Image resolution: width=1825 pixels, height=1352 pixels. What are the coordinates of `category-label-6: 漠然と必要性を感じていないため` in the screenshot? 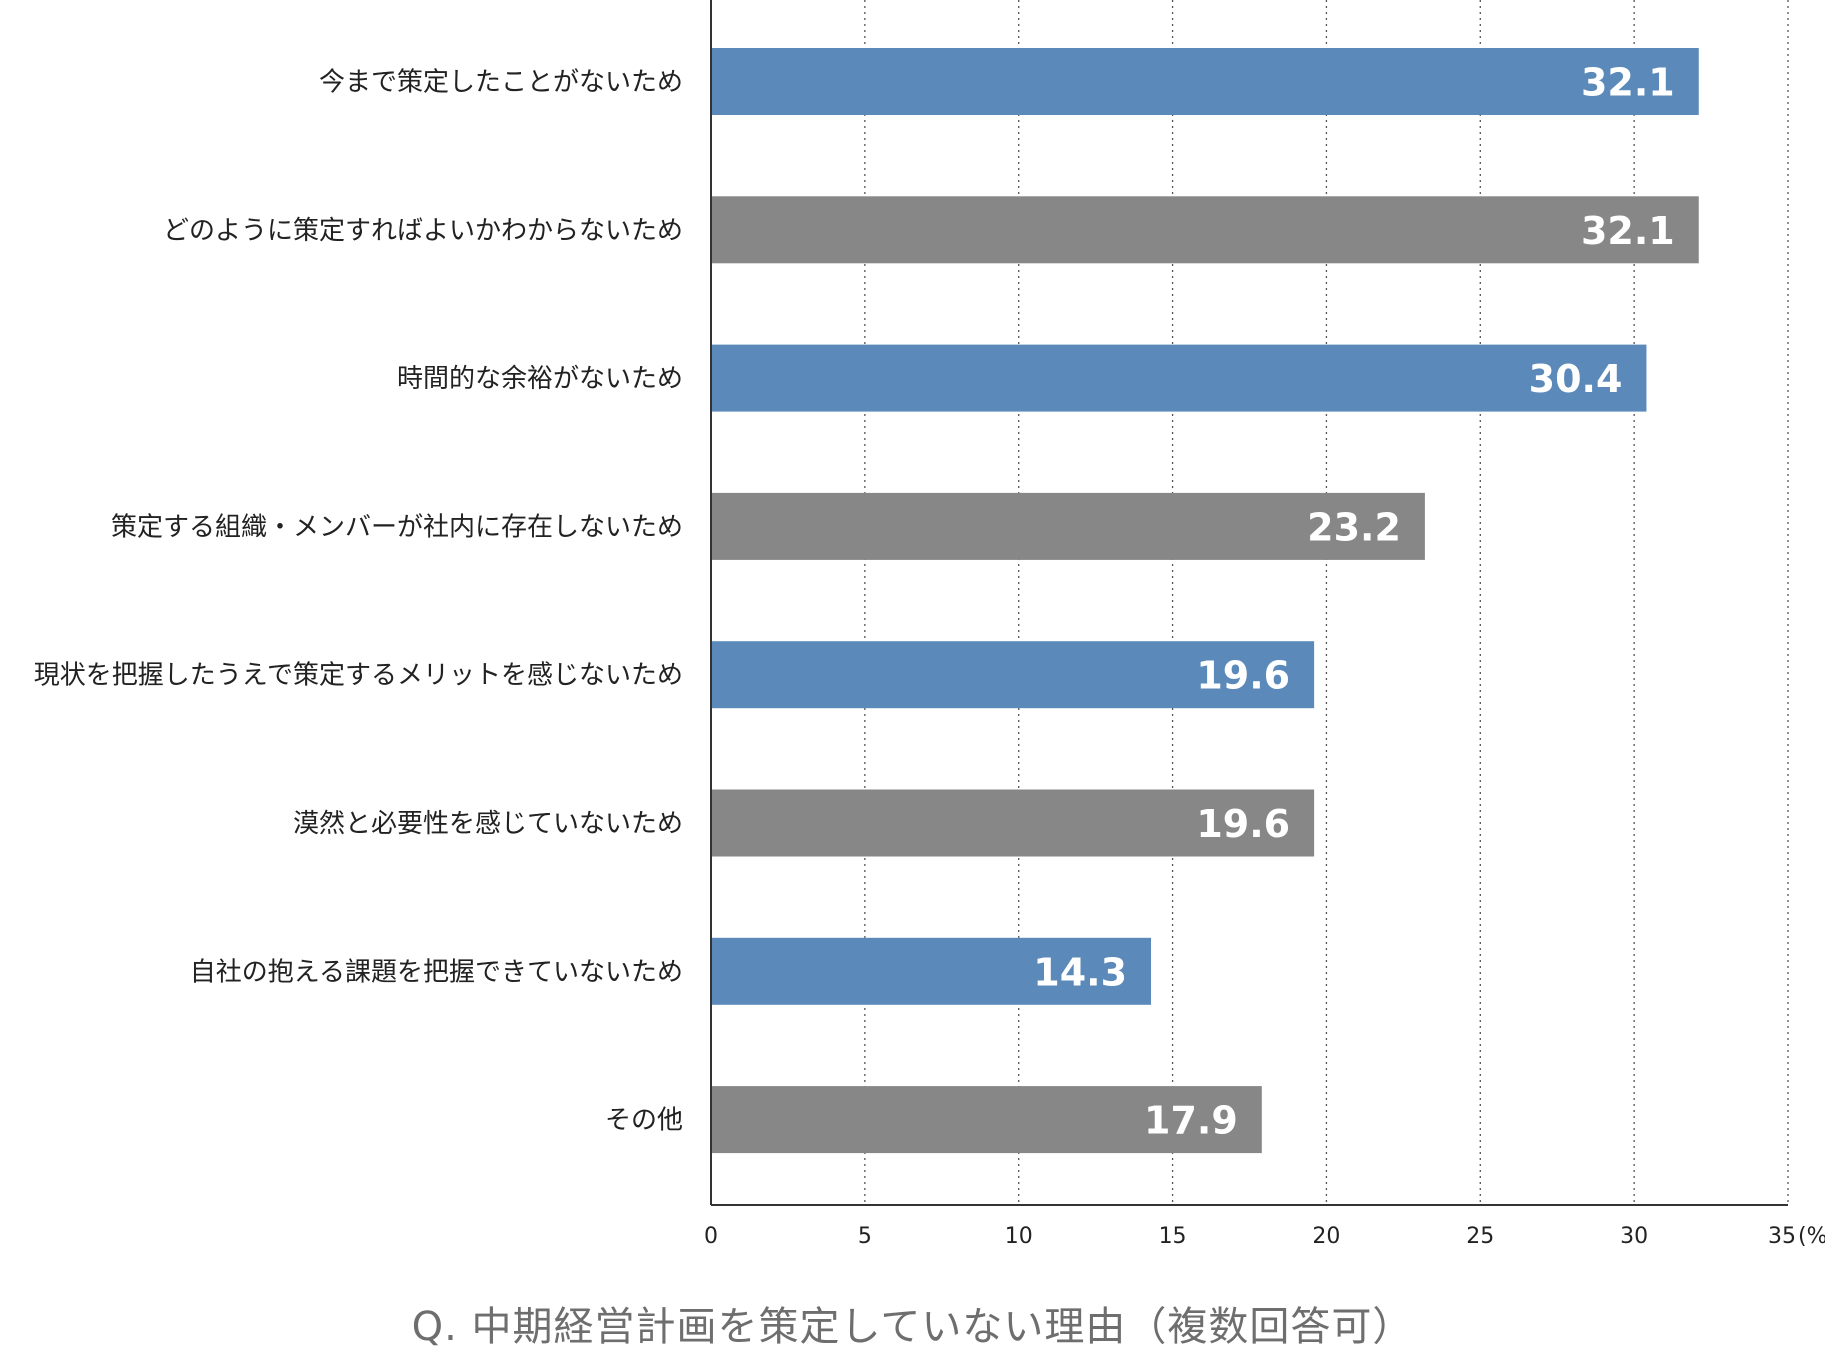 It's located at (488, 824).